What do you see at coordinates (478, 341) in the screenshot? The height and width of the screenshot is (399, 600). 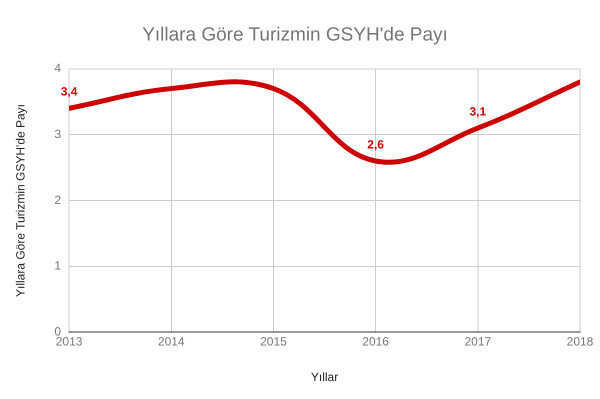 I see `x-tick-label: 2017` at bounding box center [478, 341].